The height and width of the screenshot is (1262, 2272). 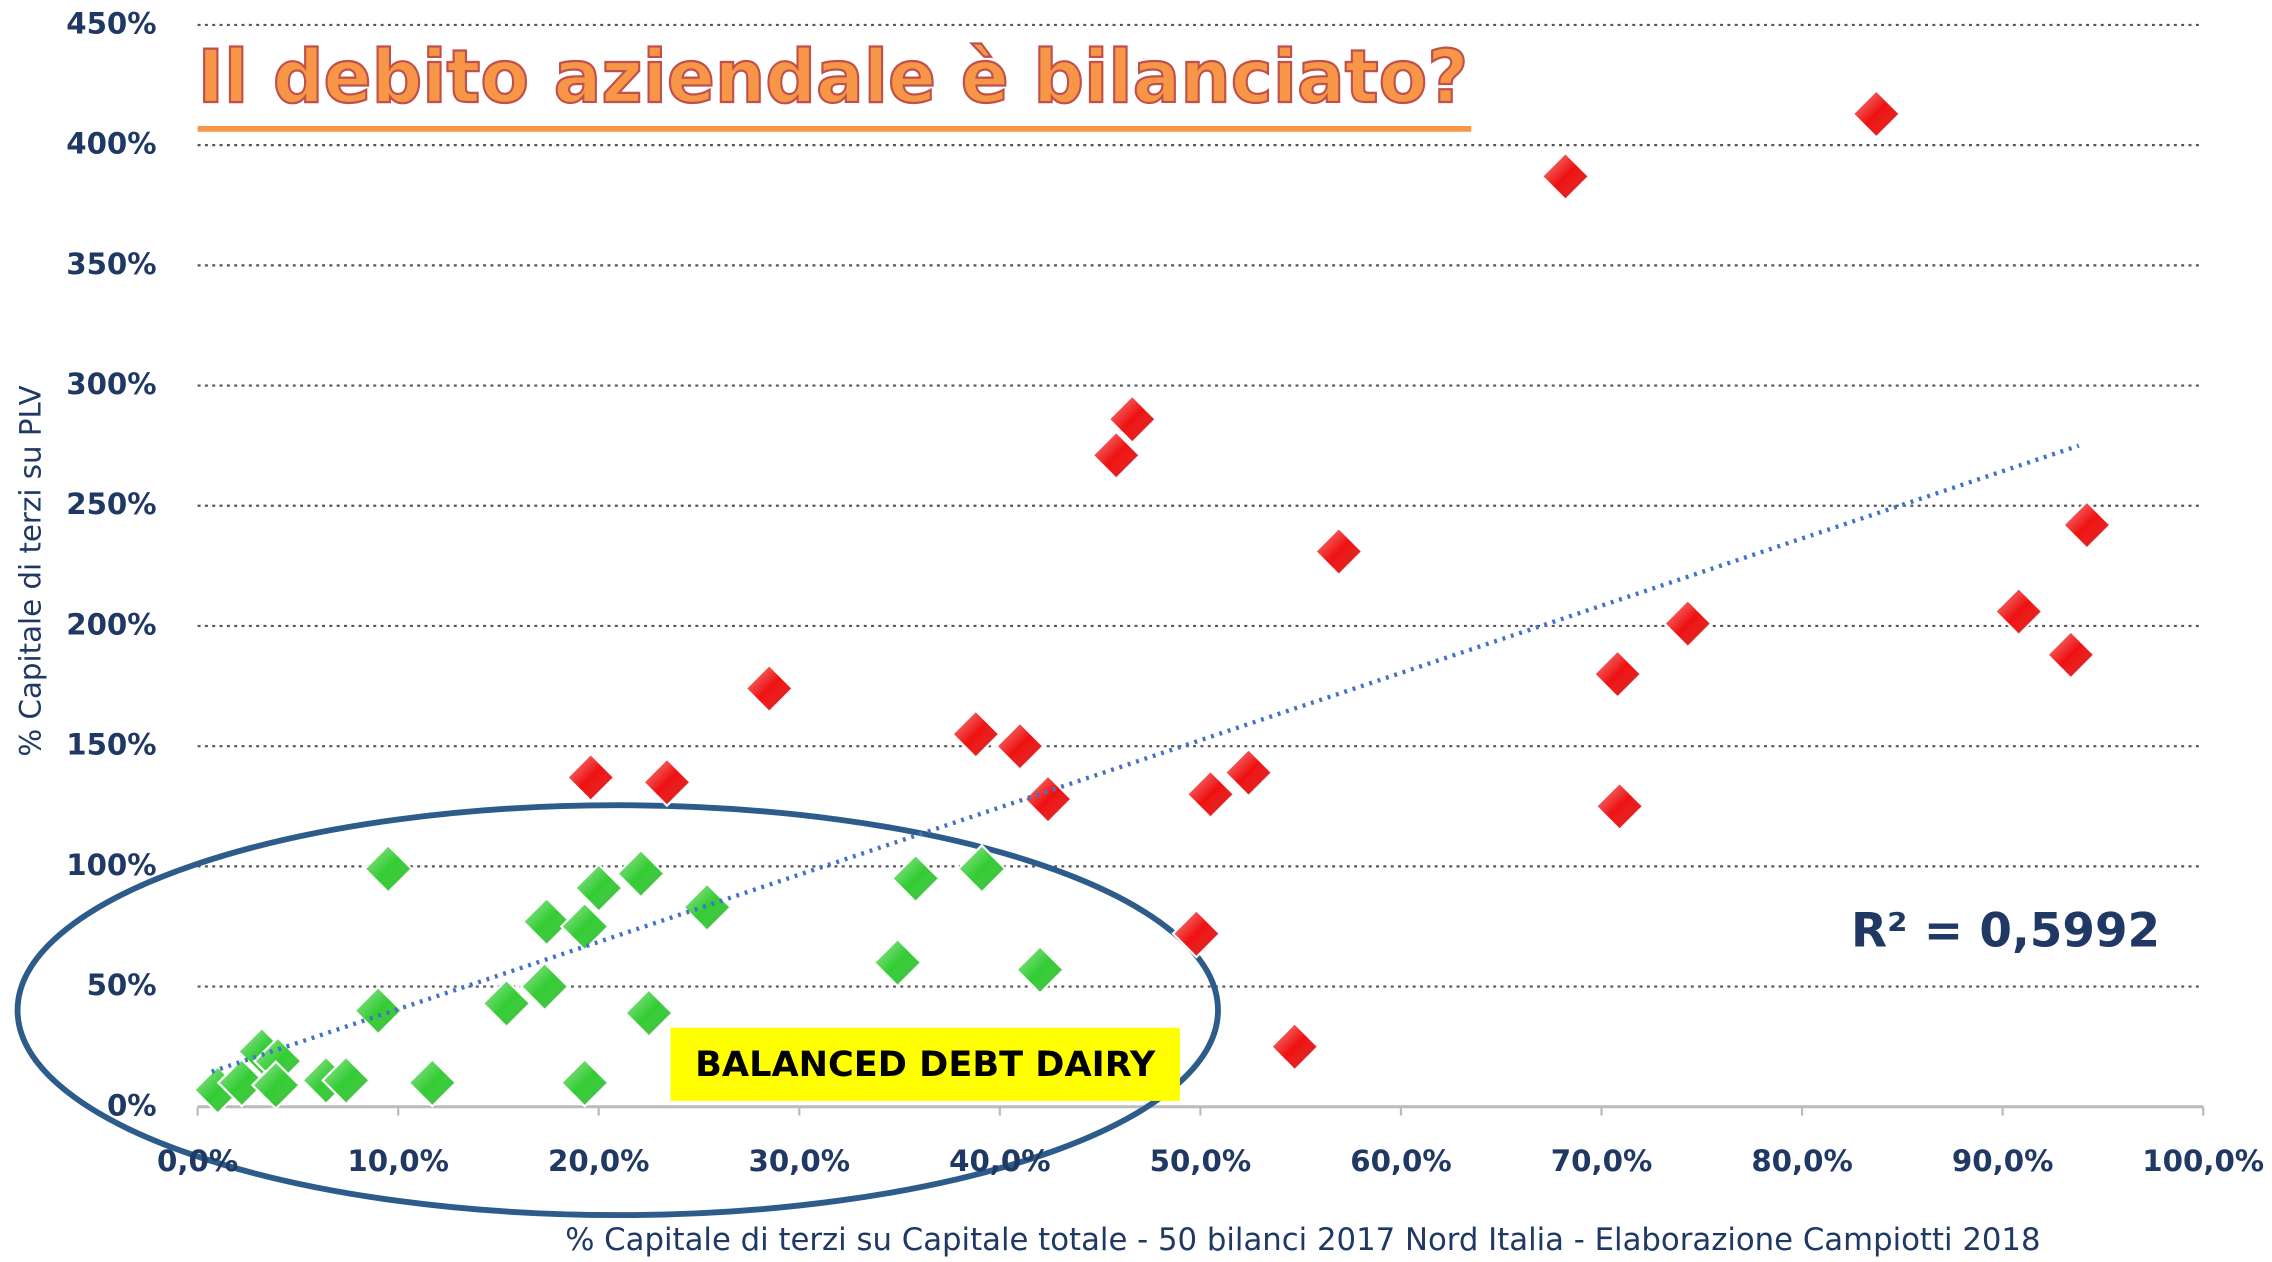 What do you see at coordinates (111, 624) in the screenshot?
I see `y-tick-label: 200%` at bounding box center [111, 624].